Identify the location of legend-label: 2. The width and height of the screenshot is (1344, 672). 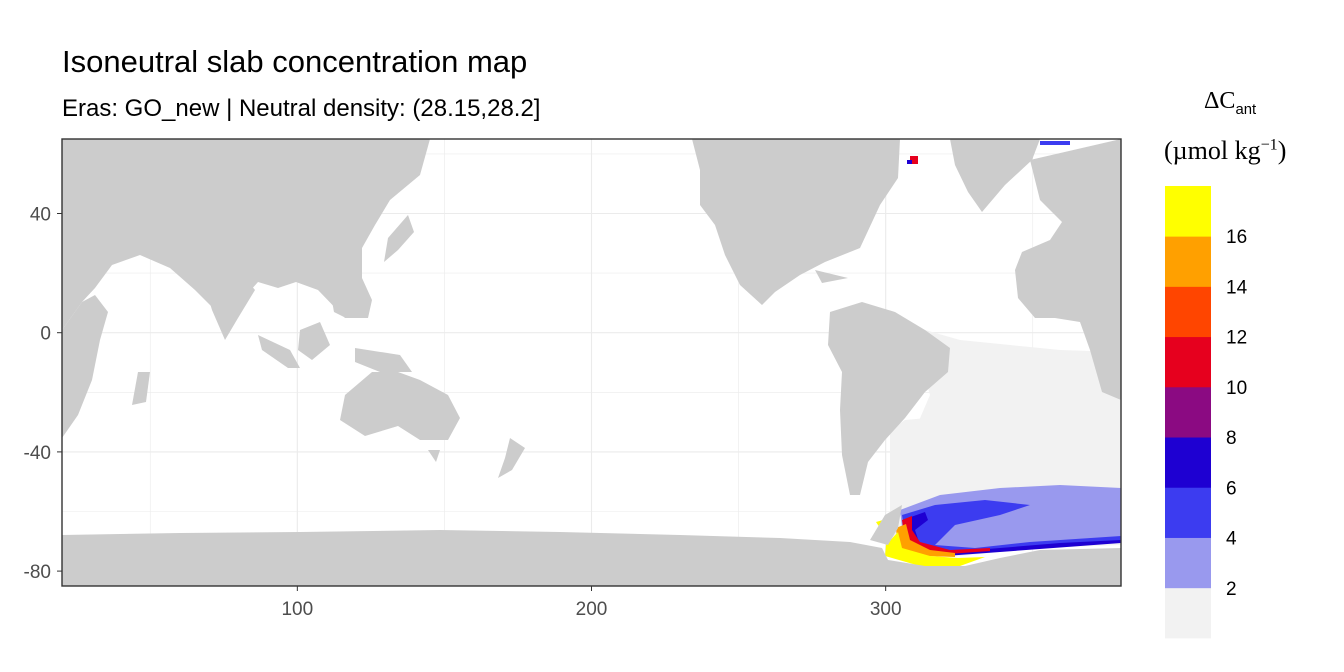
(1231, 589).